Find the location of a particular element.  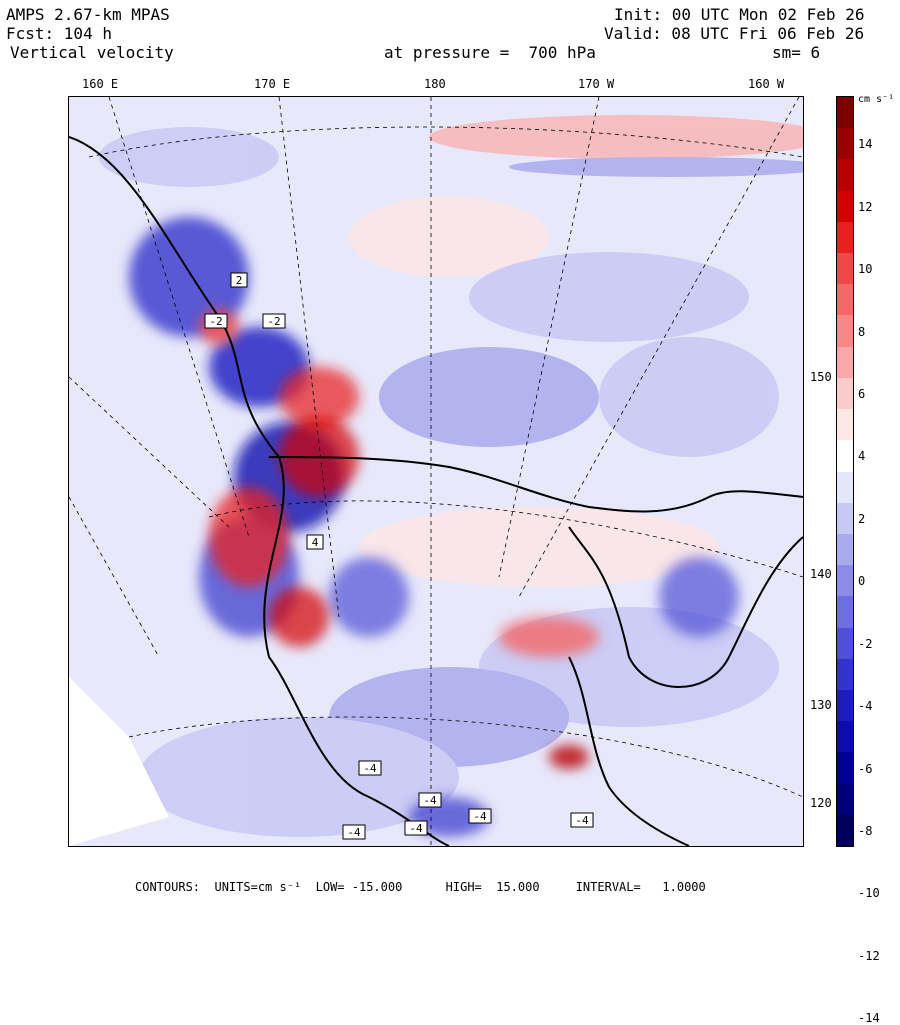

colorbar-tick-label: -10 is located at coordinates (869, 893).